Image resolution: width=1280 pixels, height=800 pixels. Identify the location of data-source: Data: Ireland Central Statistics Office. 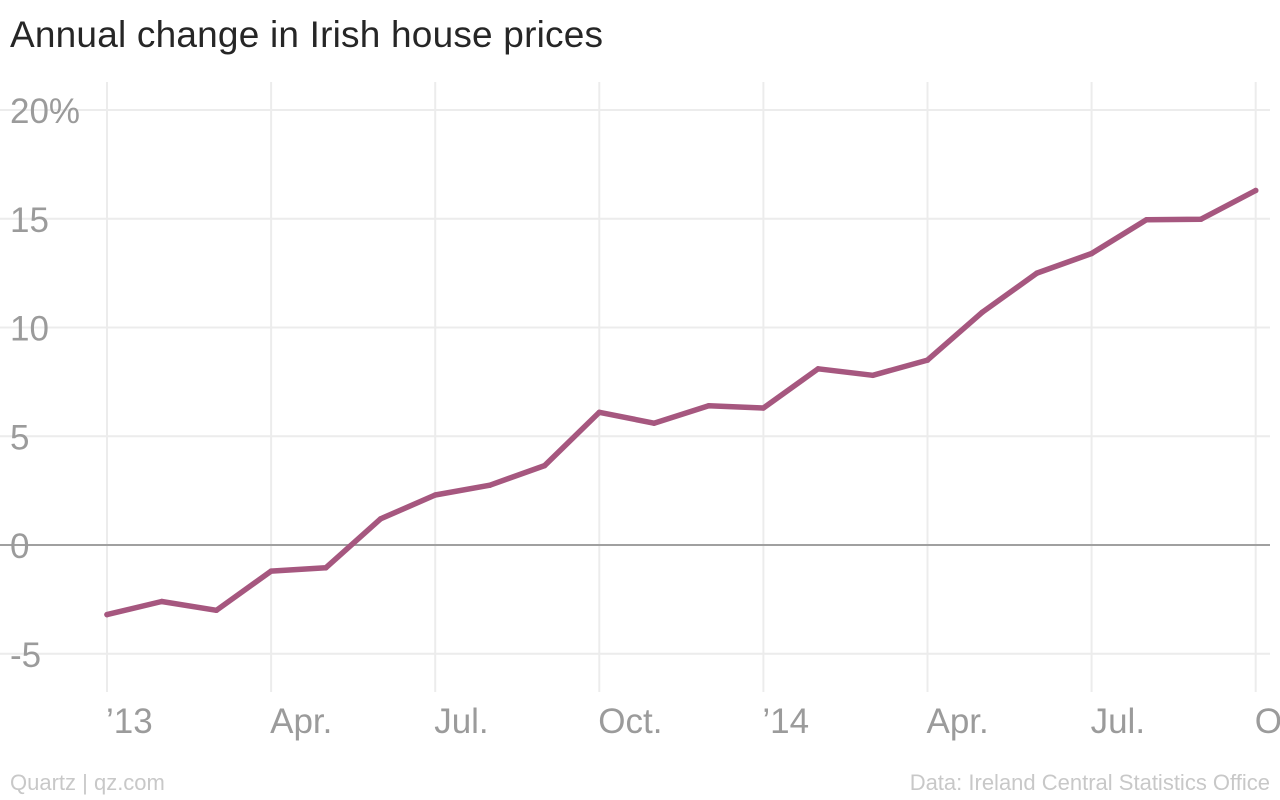
(1089, 782).